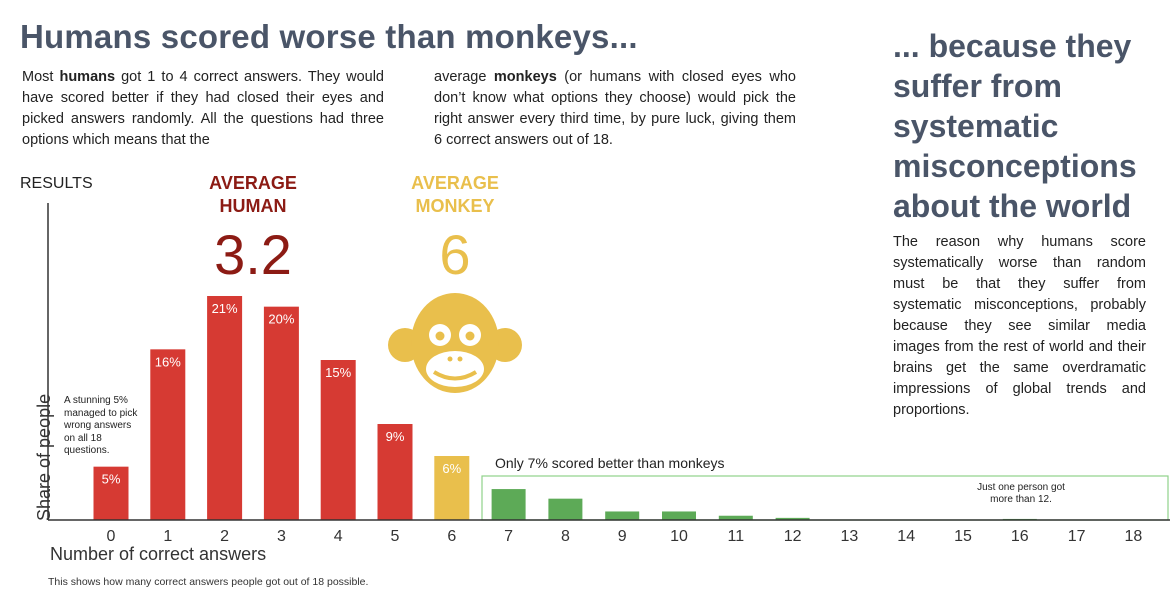 Image resolution: width=1175 pixels, height=600 pixels. I want to click on para-left-bold: humans, so click(87, 77).